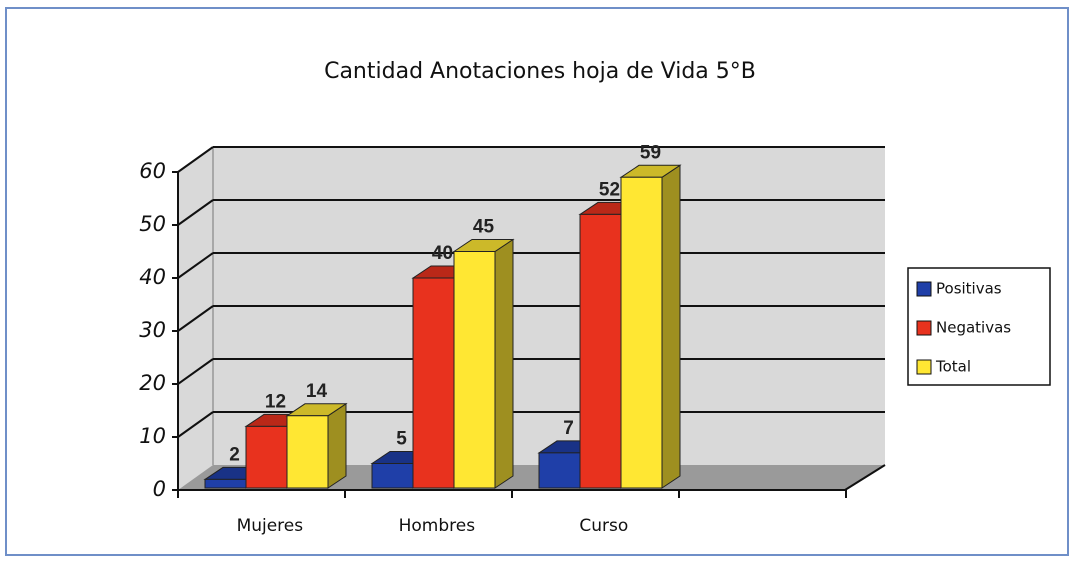 Image resolution: width=1074 pixels, height=565 pixels. I want to click on legend, so click(979, 326).